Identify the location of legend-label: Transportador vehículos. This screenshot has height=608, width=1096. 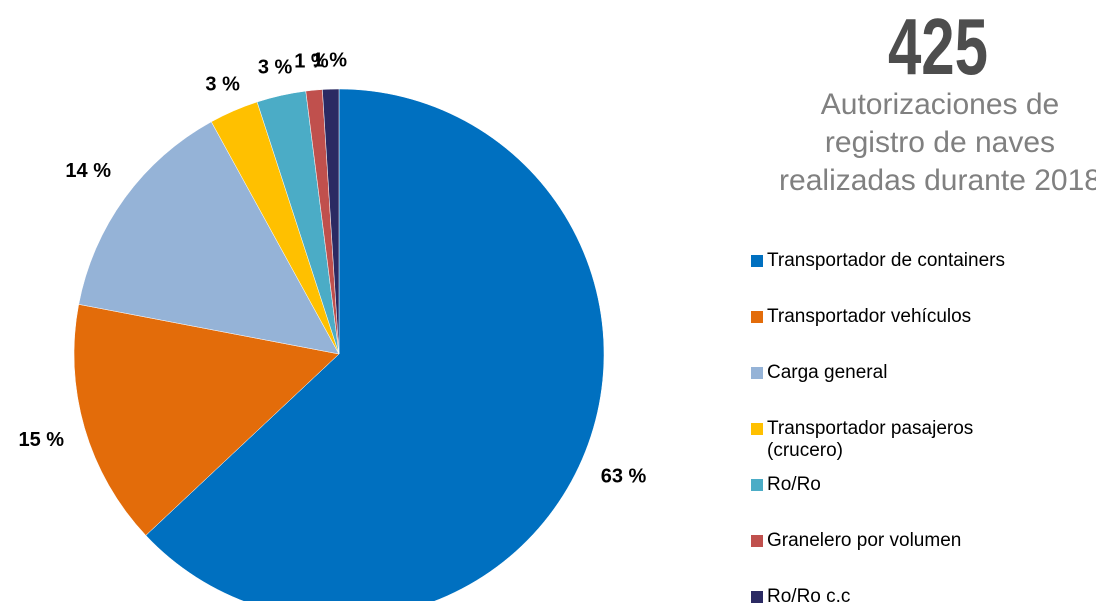
(869, 316).